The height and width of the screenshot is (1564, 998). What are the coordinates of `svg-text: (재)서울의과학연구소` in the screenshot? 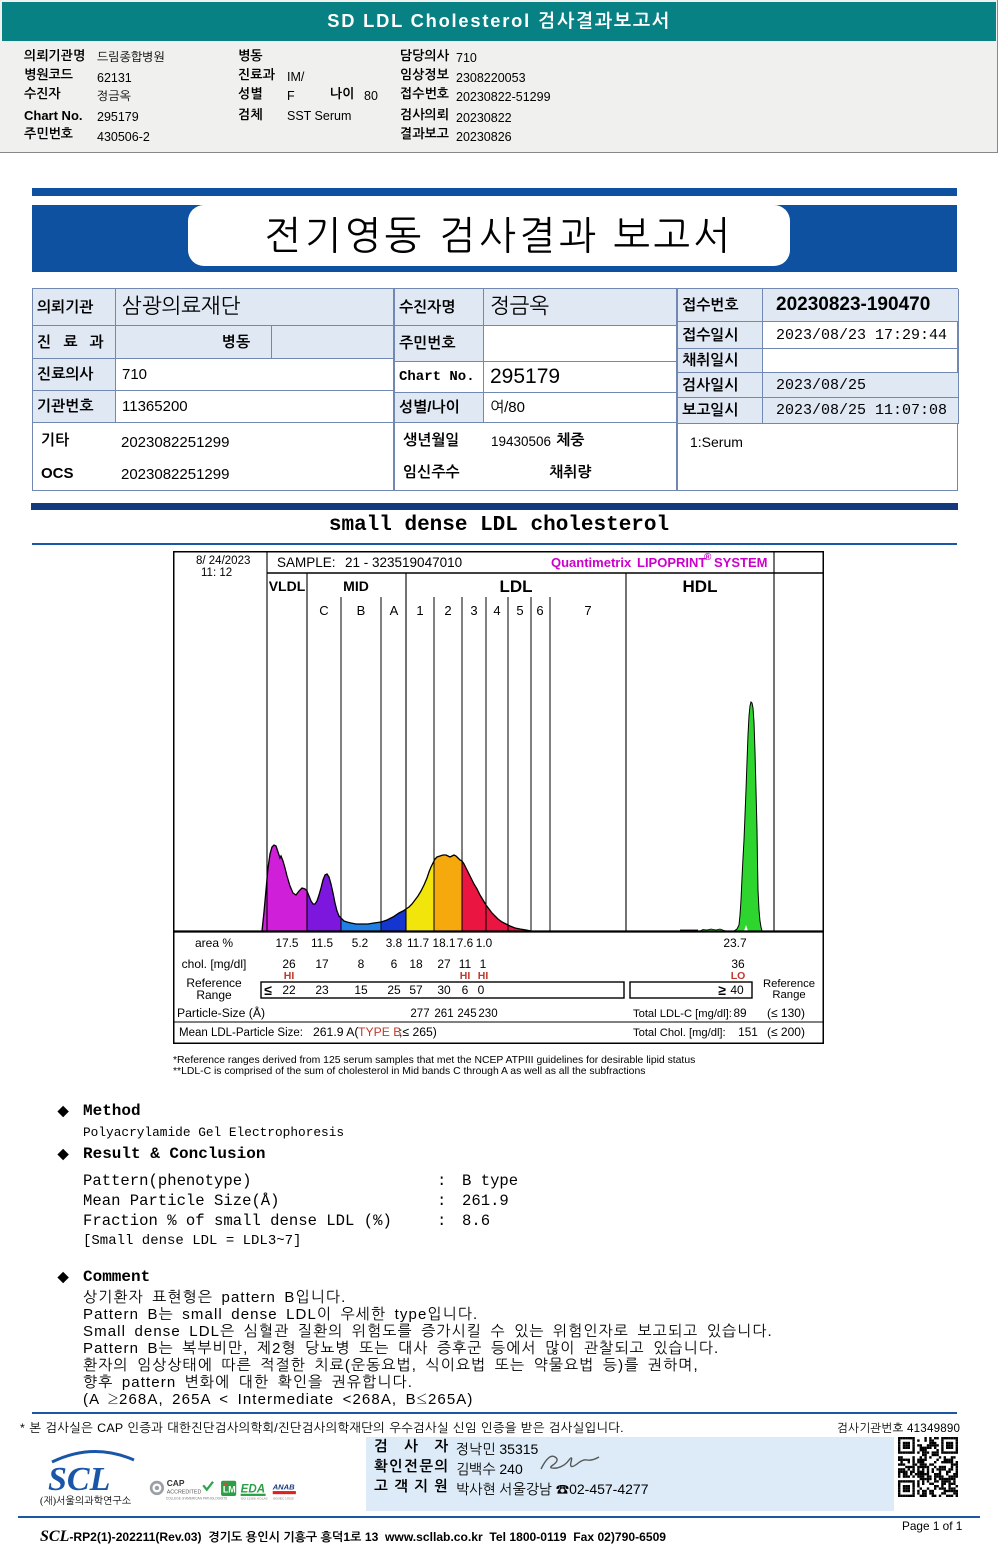 It's located at (85, 1501).